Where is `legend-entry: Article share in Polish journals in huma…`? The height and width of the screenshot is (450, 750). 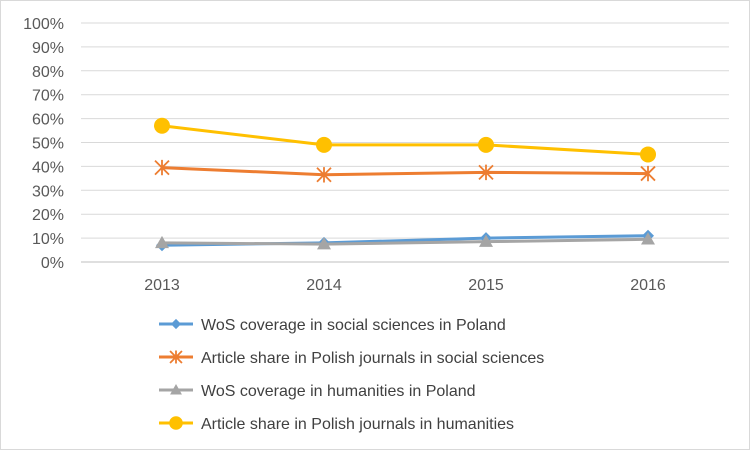
legend-entry: Article share in Polish journals in huma… is located at coordinates (336, 424).